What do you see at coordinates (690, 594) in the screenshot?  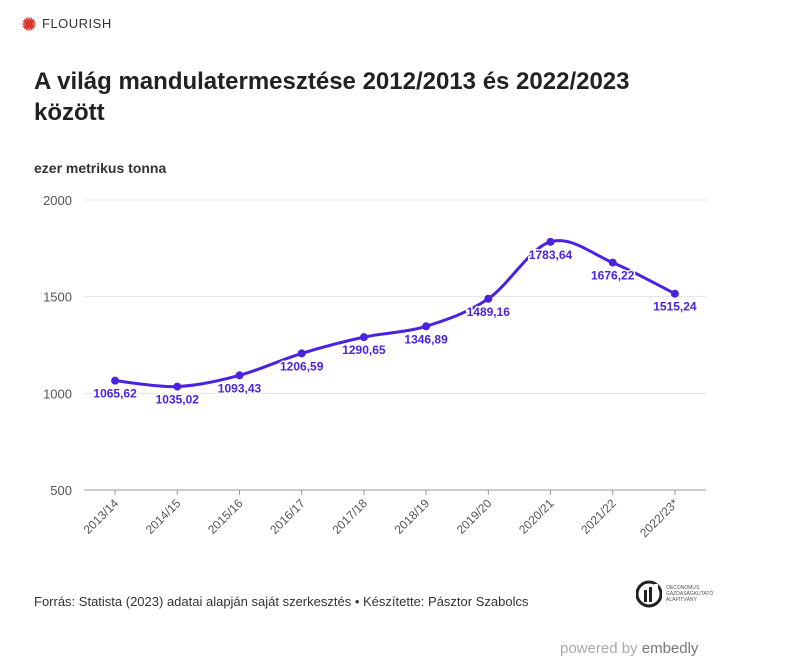 I see `oeconomus-logo-text: Oeconomus Gazdaságkutató Alapítvány` at bounding box center [690, 594].